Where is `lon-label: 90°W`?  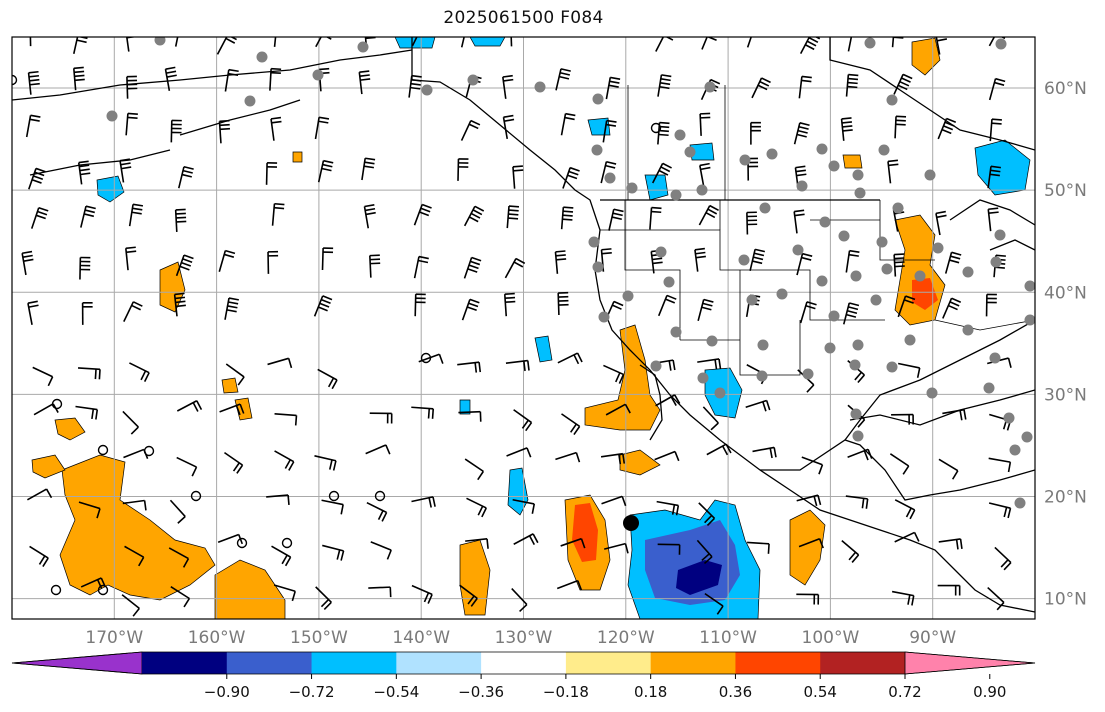 lon-label: 90°W is located at coordinates (932, 638).